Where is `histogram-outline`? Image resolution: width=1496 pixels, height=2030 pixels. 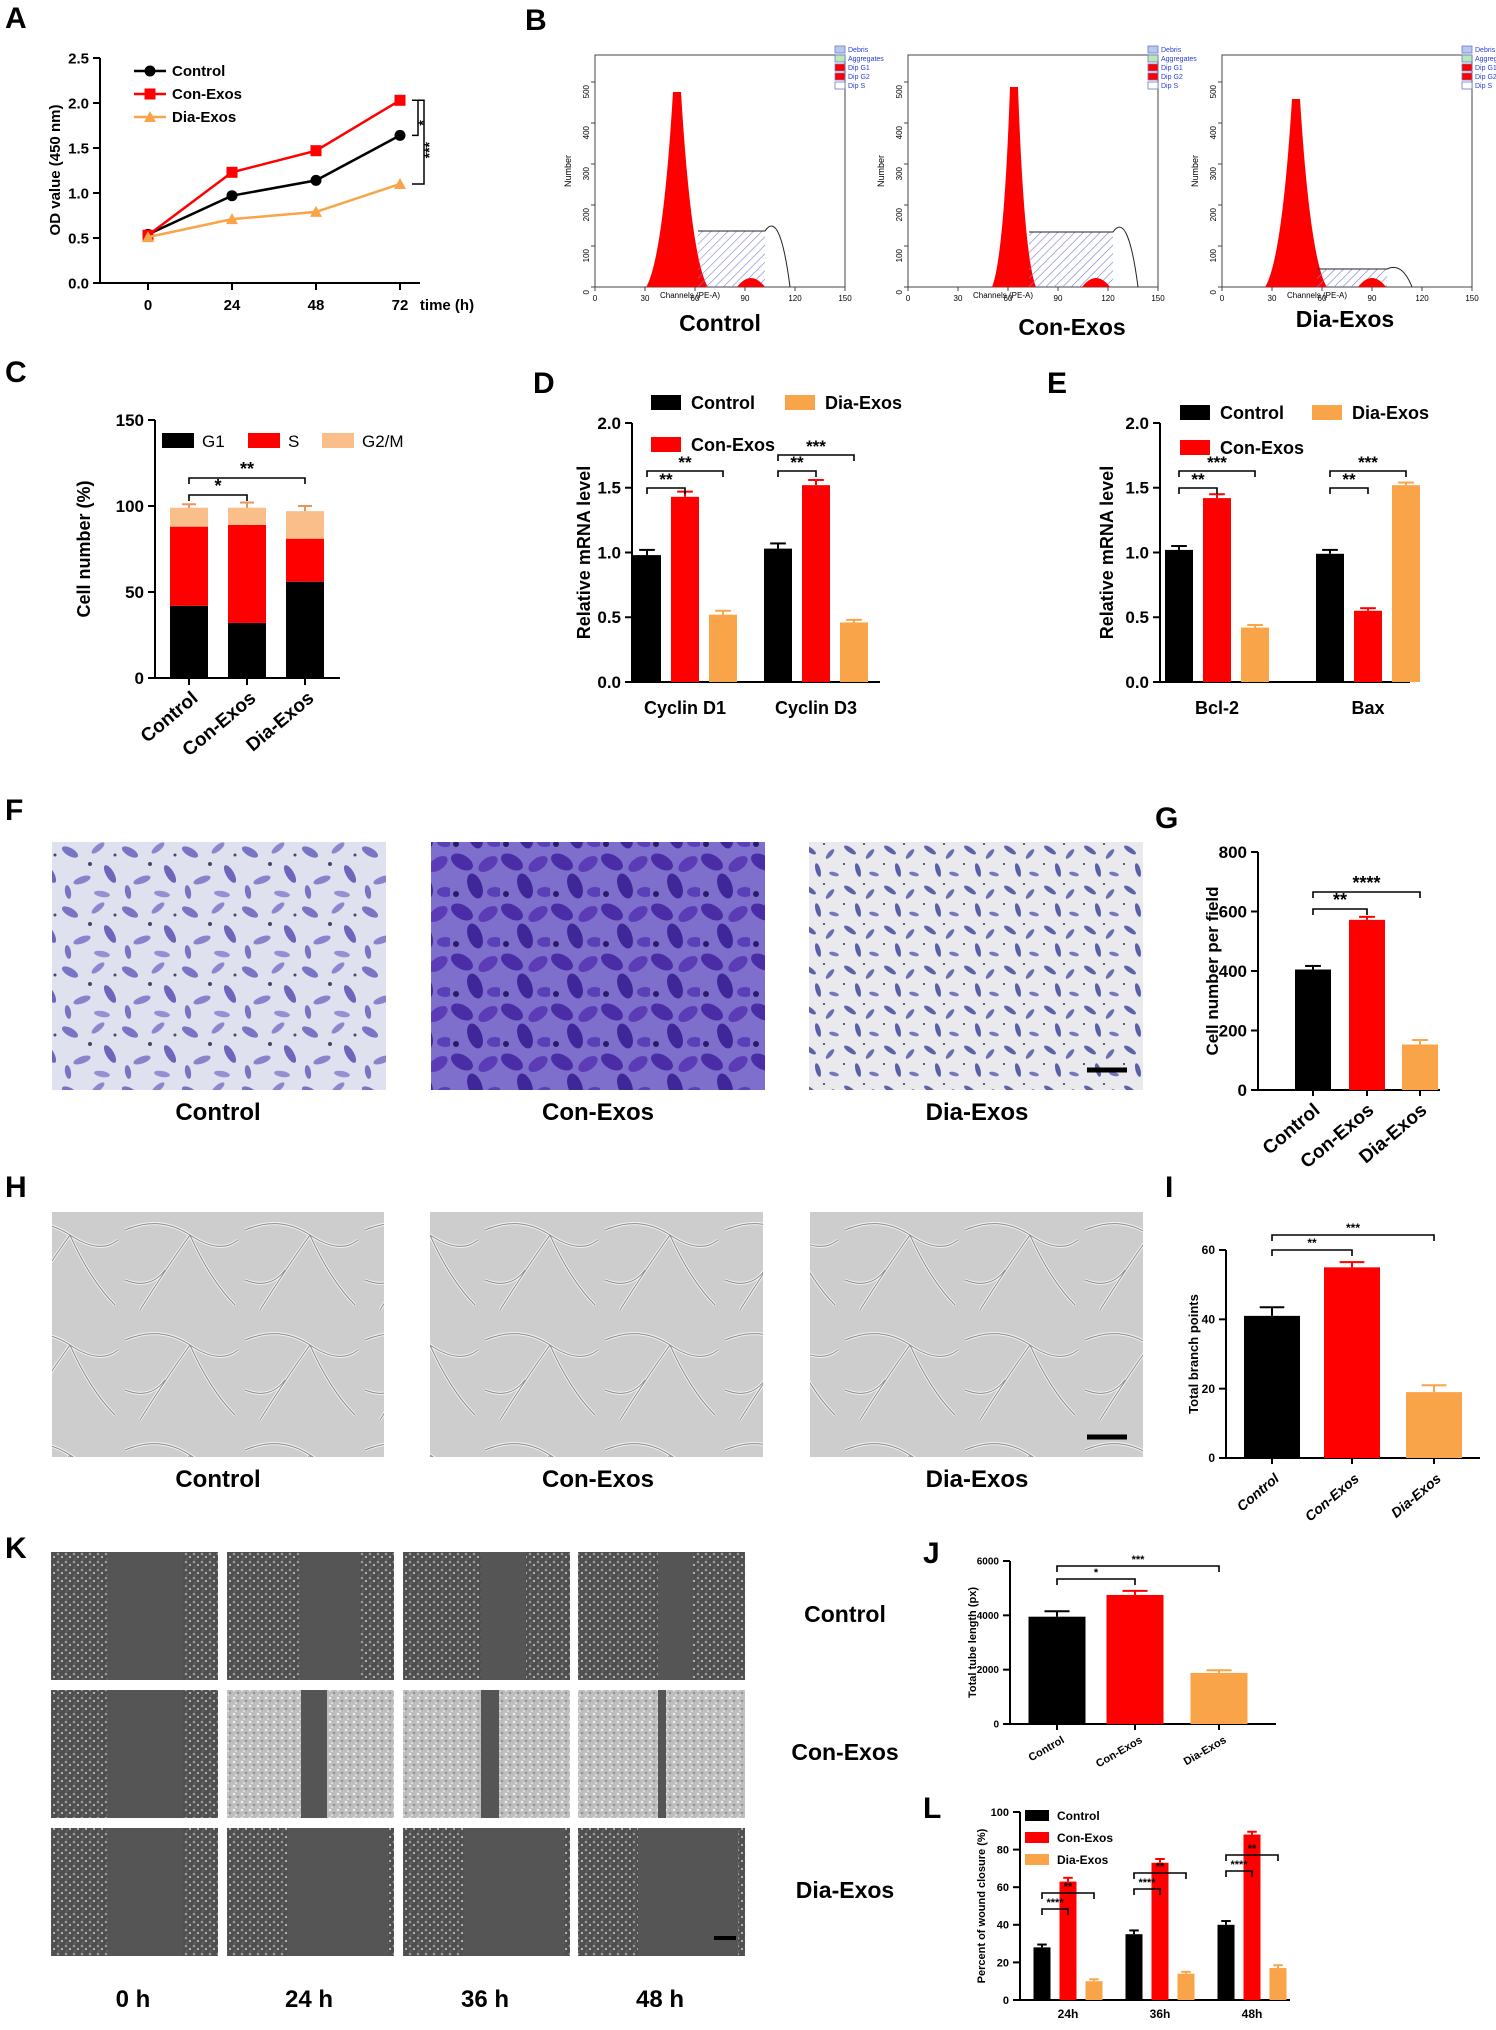 histogram-outline is located at coordinates (744, 256).